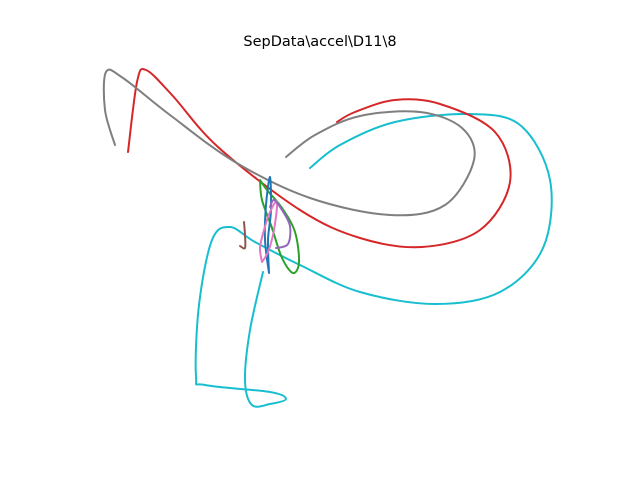 Image resolution: width=640 pixels, height=480 pixels. What do you see at coordinates (320, 42) in the screenshot?
I see `chart-title: SepData\accel\D11\8` at bounding box center [320, 42].